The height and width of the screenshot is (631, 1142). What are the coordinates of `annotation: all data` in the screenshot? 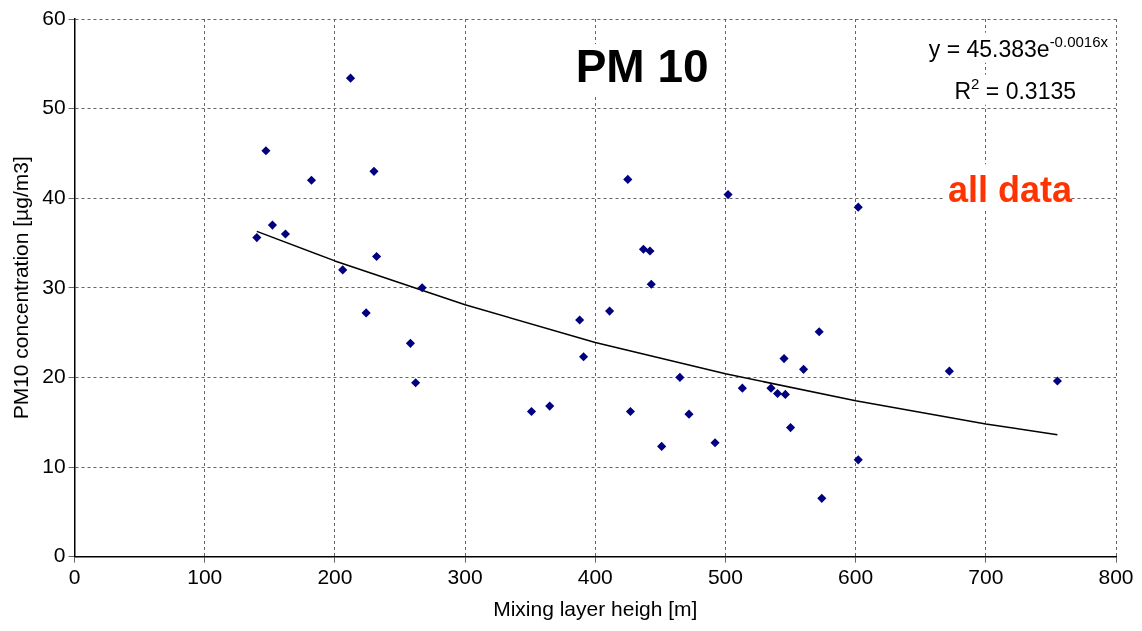 It's located at (1010, 189).